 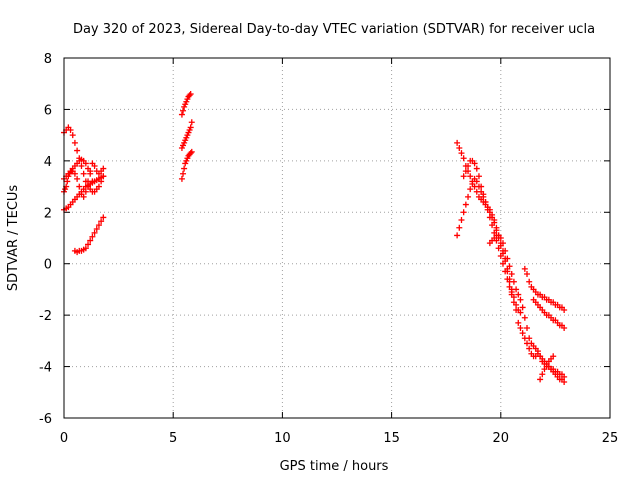 What do you see at coordinates (48, 162) in the screenshot?
I see `y-tick-label: 4` at bounding box center [48, 162].